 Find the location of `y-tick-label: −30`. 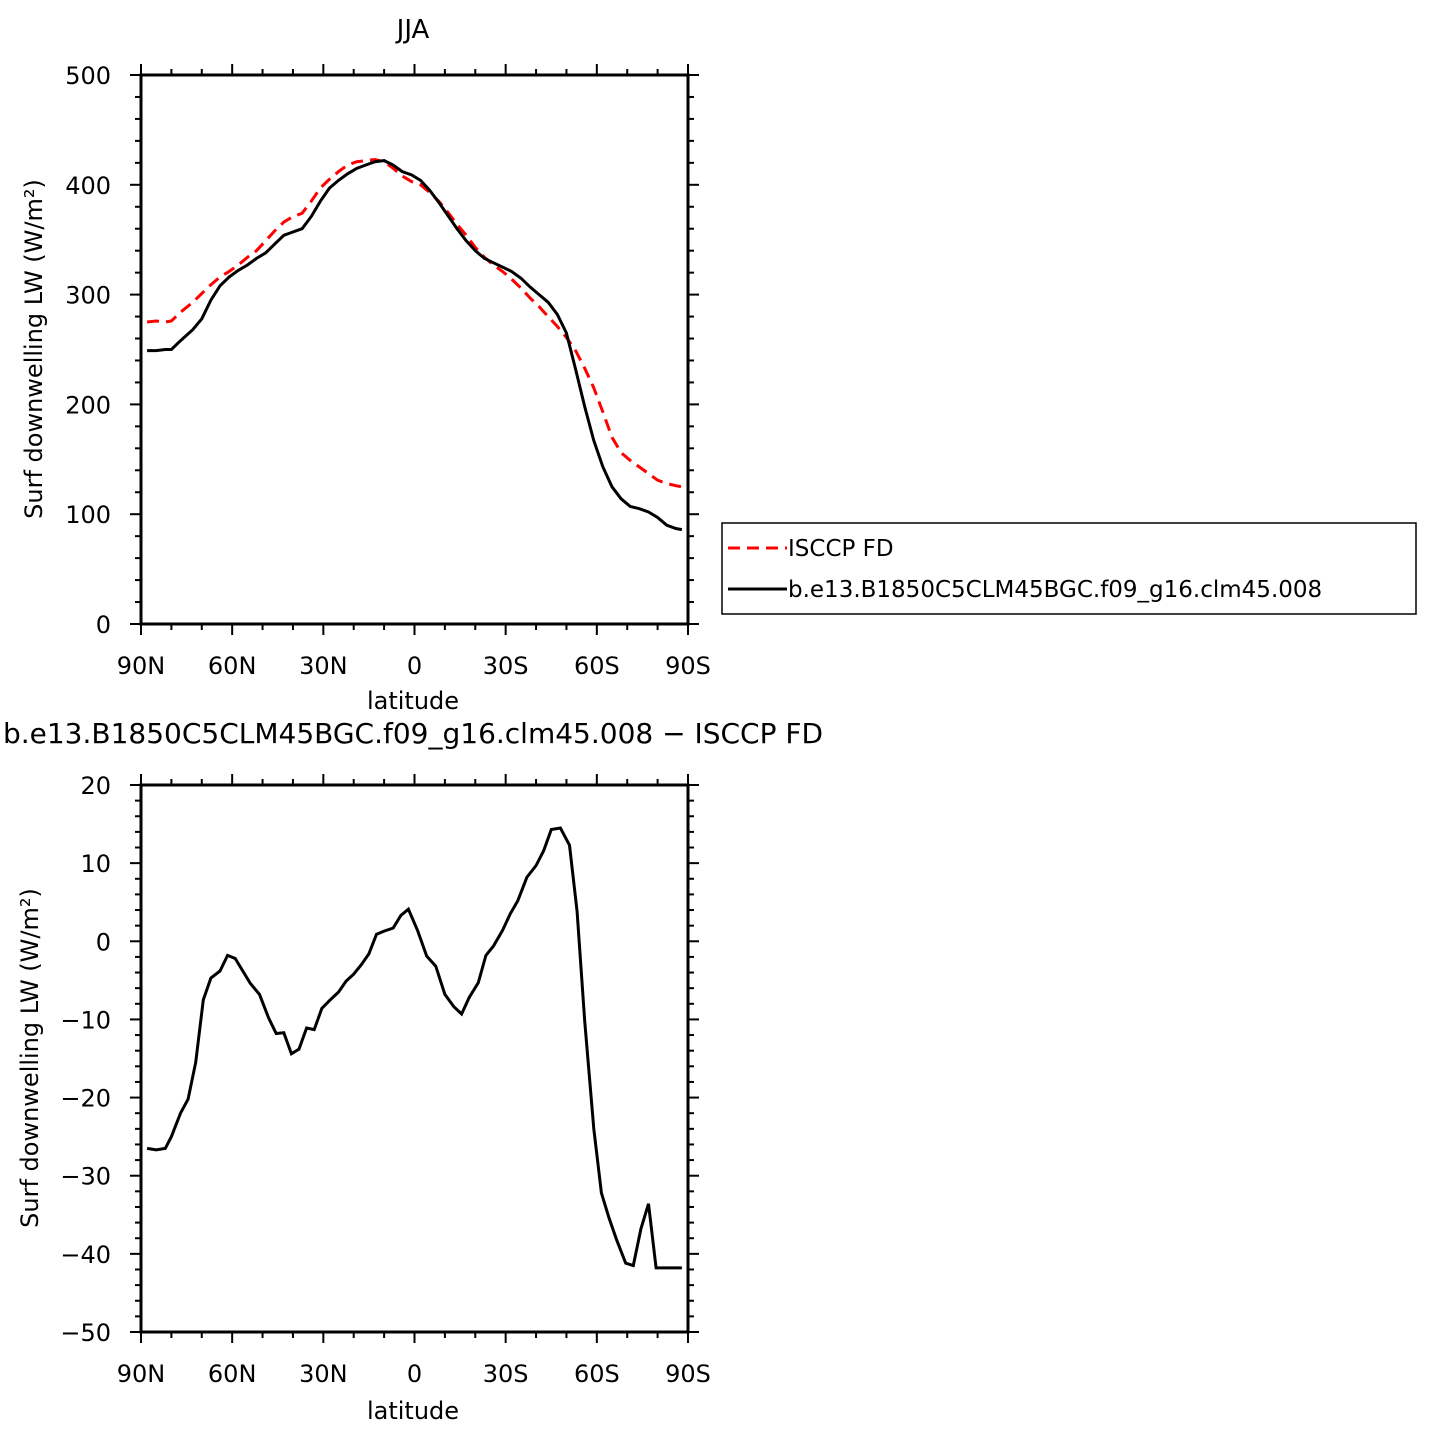

y-tick-label: −30 is located at coordinates (85, 1177).